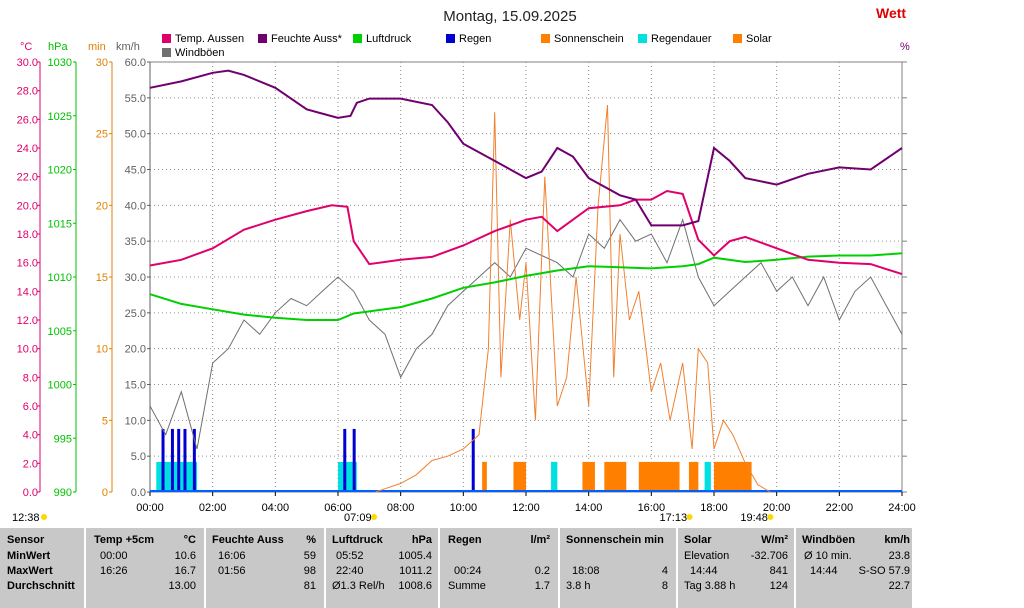 Image resolution: width=1024 pixels, height=608 pixels. I want to click on pressure-tick-label: 1015, so click(60, 224).